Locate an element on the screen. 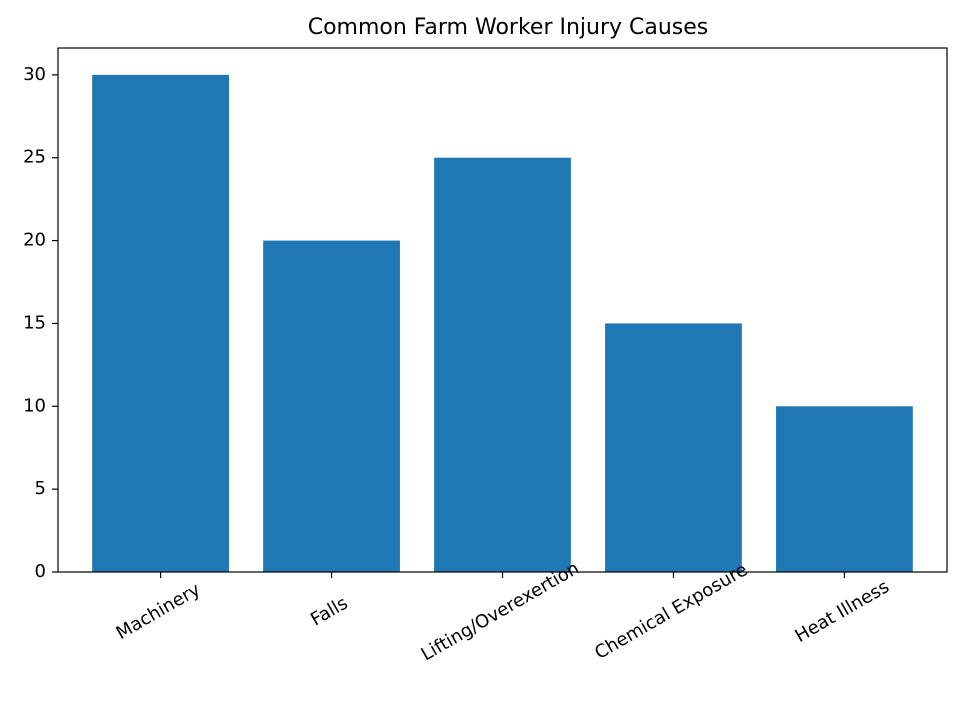  y-tick-label: 20 is located at coordinates (34, 240).